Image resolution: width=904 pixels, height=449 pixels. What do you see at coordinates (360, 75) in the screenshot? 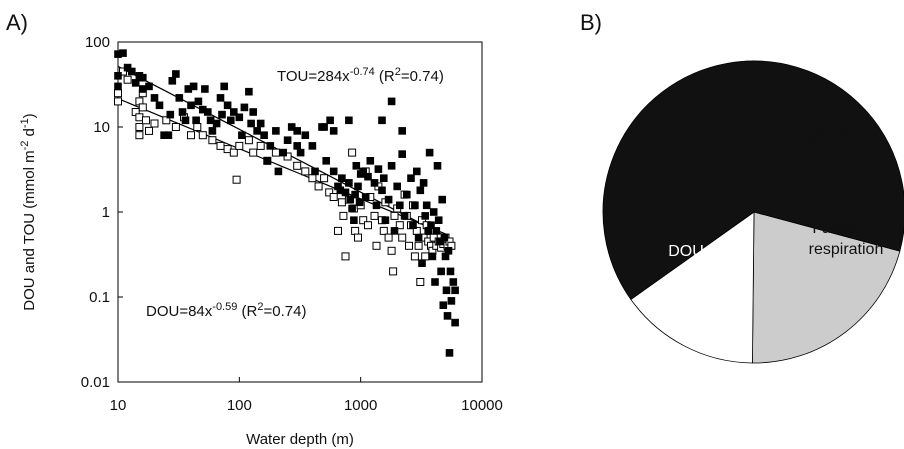
I see `tou-equation: TOU=284x-0.74 (R2=0.74)` at bounding box center [360, 75].